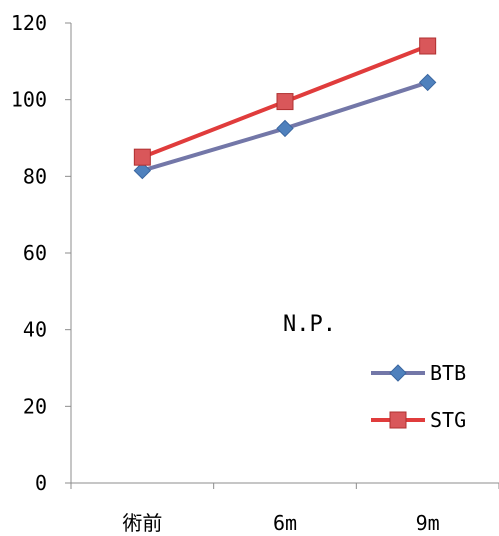 This screenshot has width=499, height=536. What do you see at coordinates (285, 523) in the screenshot?
I see `x-tick-label: 6m` at bounding box center [285, 523].